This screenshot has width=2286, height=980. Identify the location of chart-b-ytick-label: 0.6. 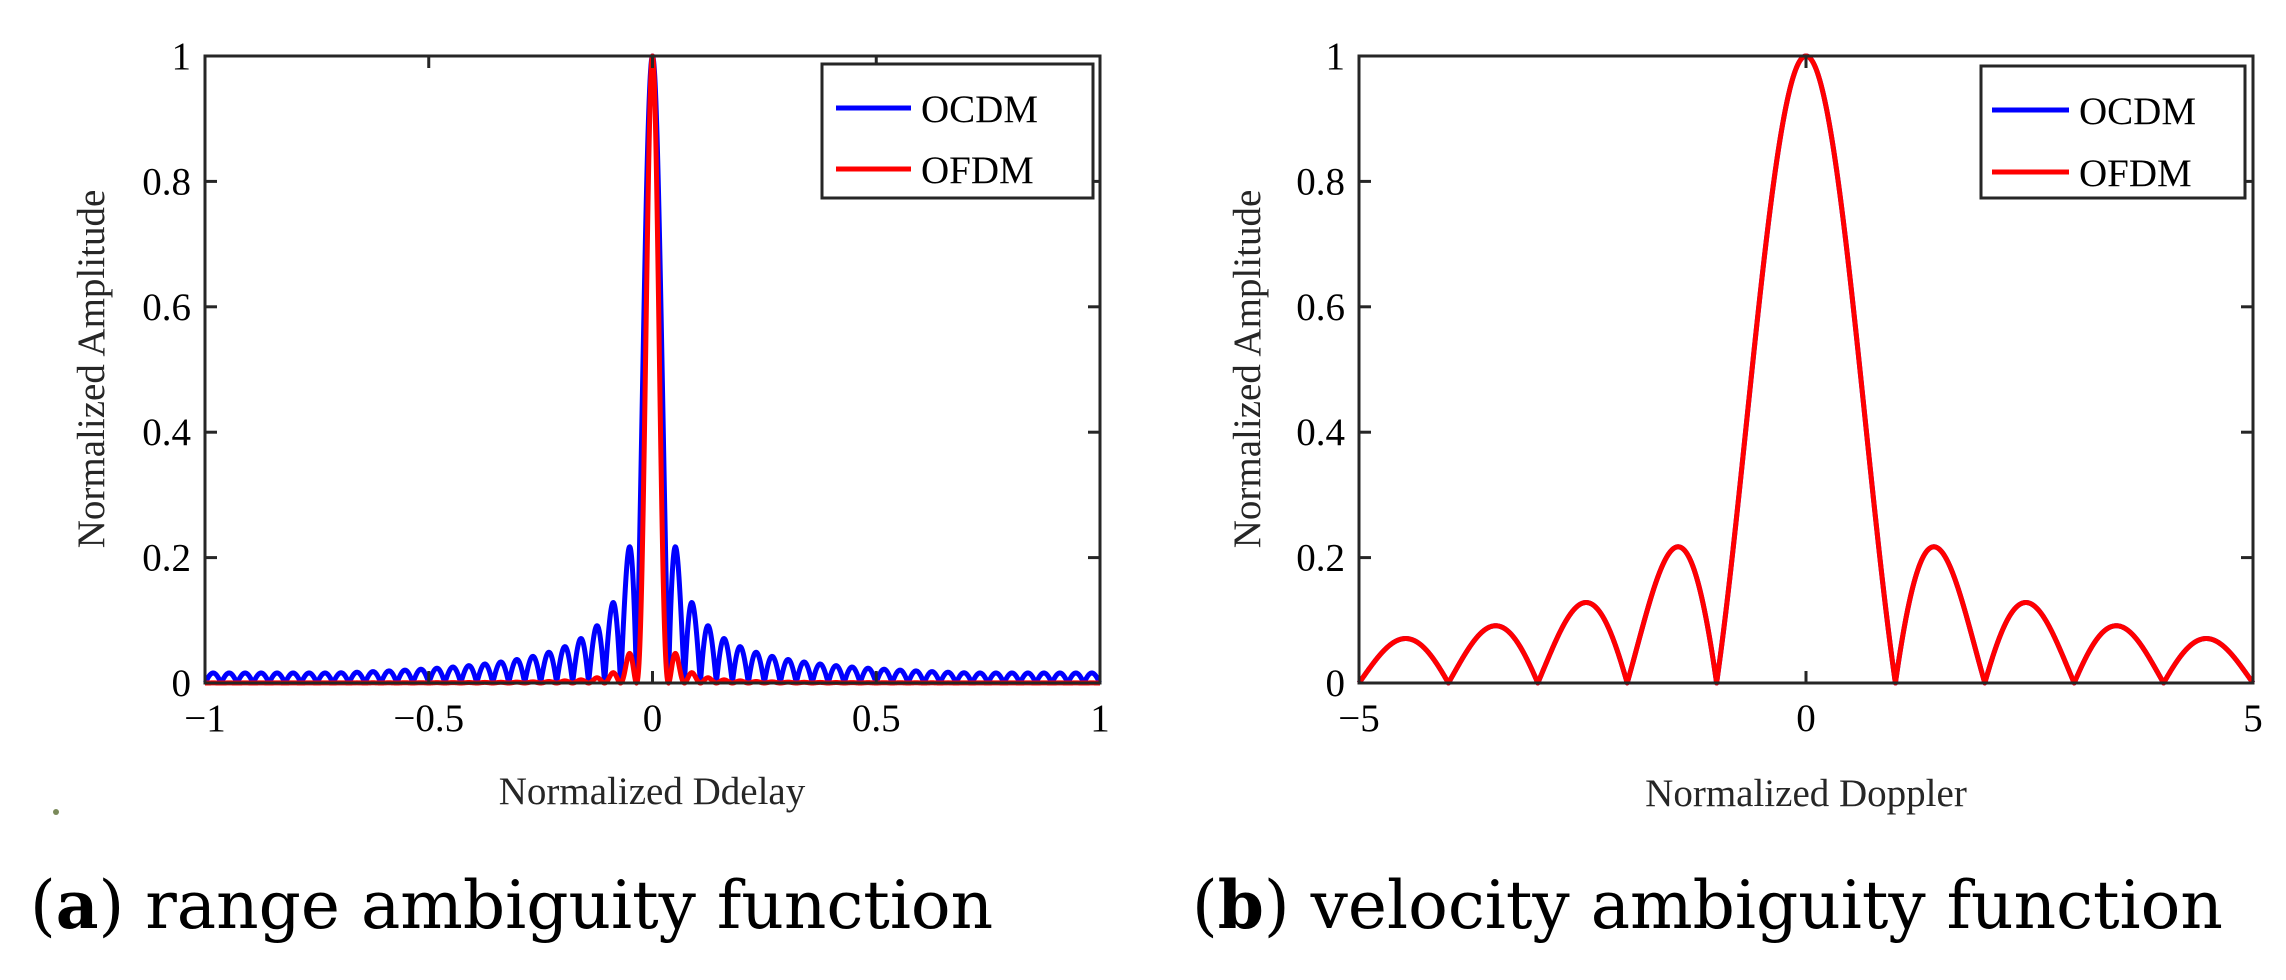
(1320, 307).